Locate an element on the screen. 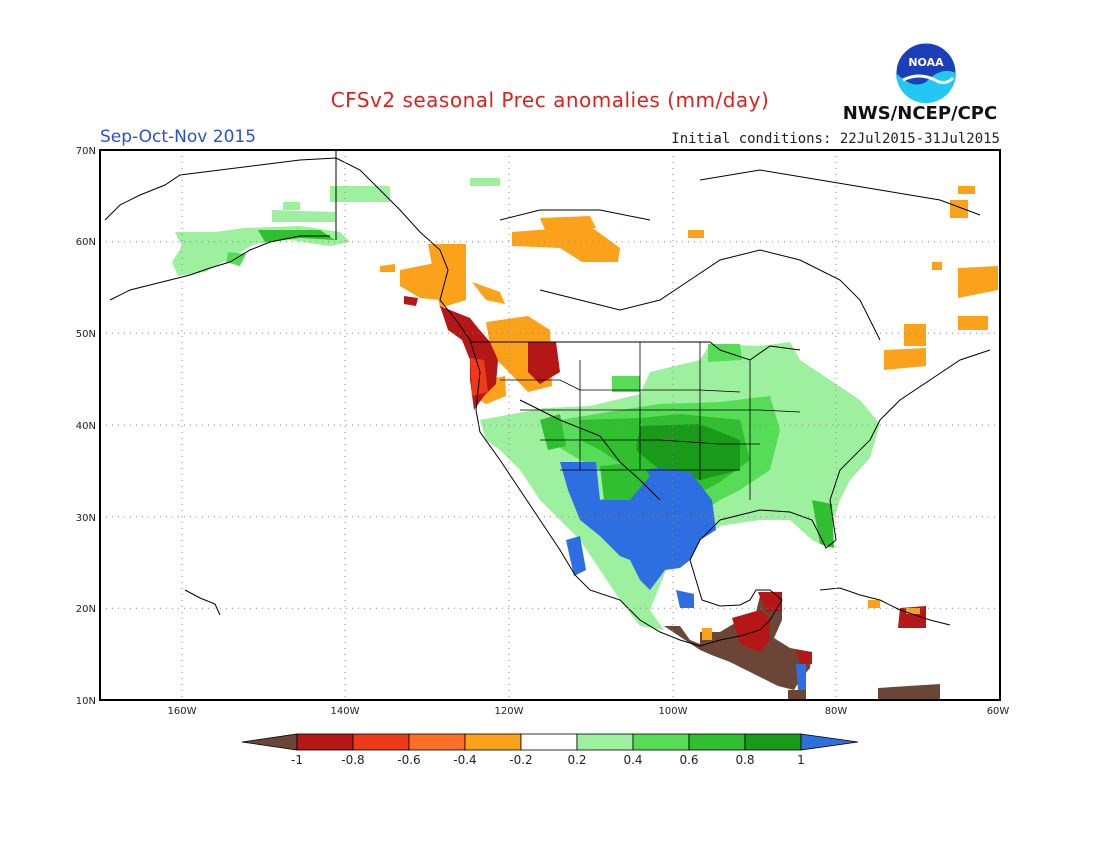 This screenshot has width=1100, height=850. lon-label: 60W is located at coordinates (998, 711).